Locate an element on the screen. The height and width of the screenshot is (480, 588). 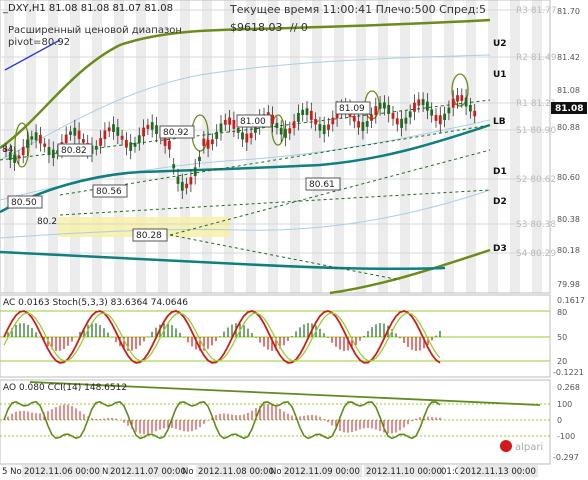
indicator-caption: Расширенный ценовой диапазон is located at coordinates (95, 30).